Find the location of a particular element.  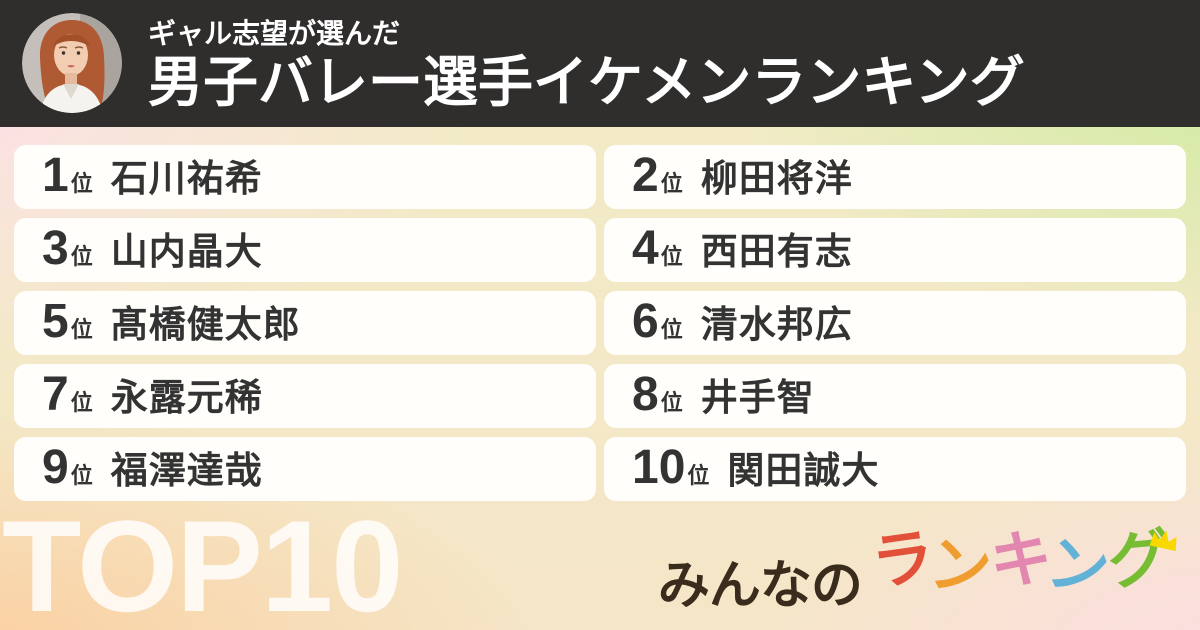

ranking-title: 男子バレー選手イケメンランキング is located at coordinates (586, 82).